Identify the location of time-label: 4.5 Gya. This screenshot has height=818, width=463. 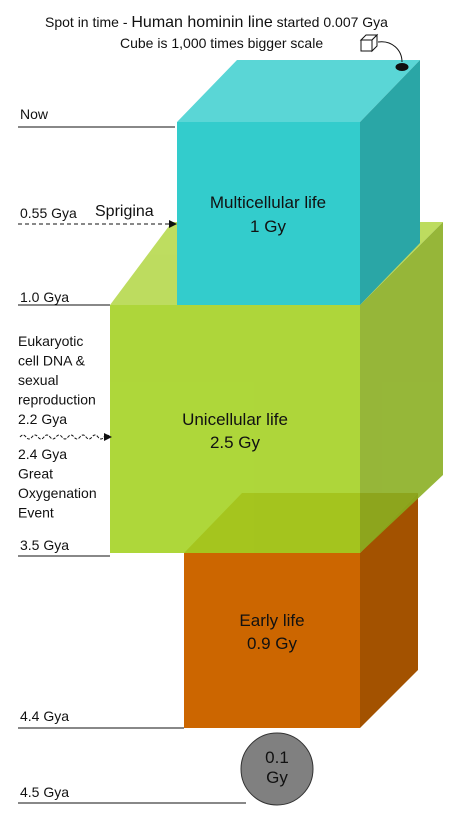
(44, 792).